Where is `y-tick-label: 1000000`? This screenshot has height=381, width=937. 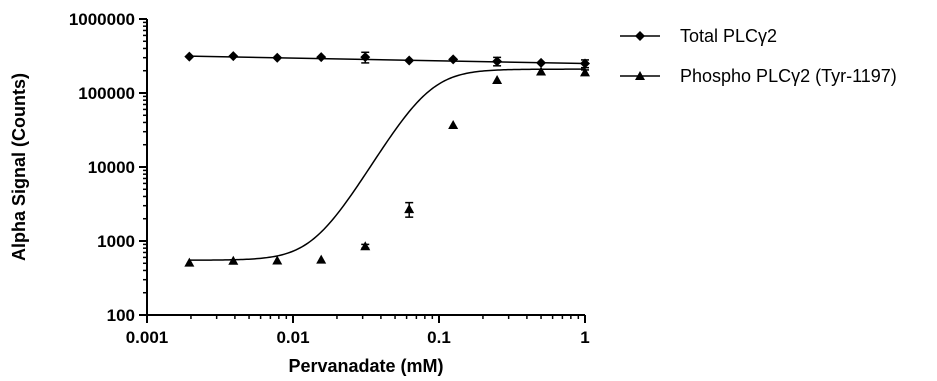
y-tick-label: 1000000 is located at coordinates (102, 19).